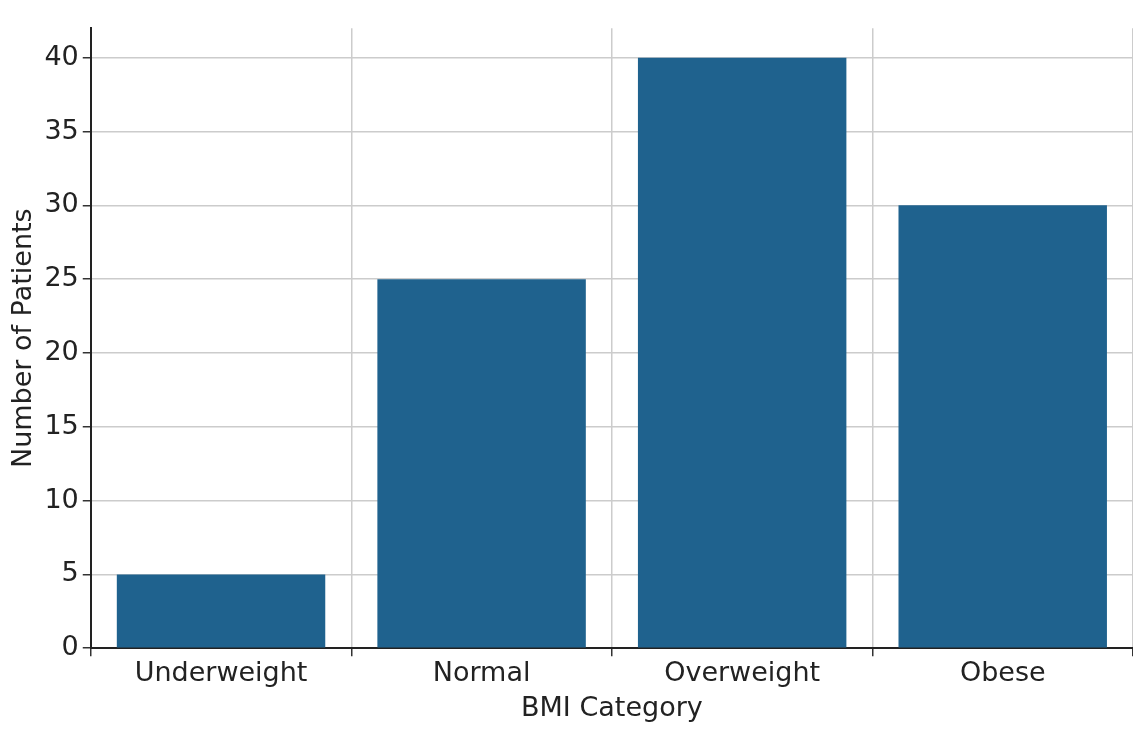 This screenshot has width=1141, height=733. What do you see at coordinates (1002, 672) in the screenshot?
I see `x-tick-label: Obese` at bounding box center [1002, 672].